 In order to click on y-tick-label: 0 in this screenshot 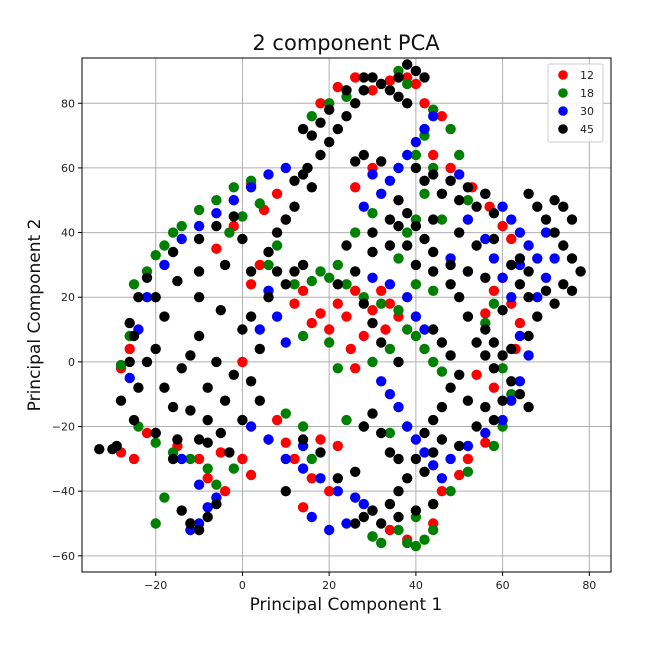, I will do `click(71, 362)`.